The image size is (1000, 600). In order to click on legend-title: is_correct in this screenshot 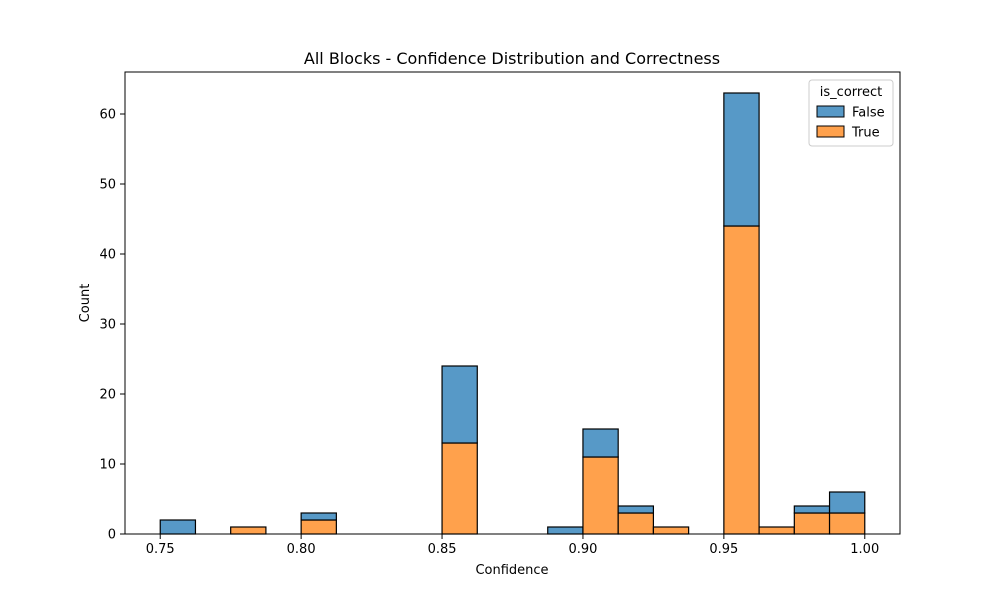, I will do `click(851, 92)`.